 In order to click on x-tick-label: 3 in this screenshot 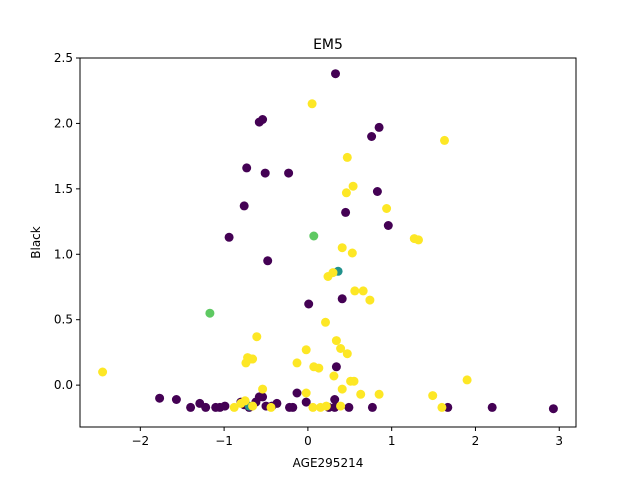, I will do `click(559, 441)`.